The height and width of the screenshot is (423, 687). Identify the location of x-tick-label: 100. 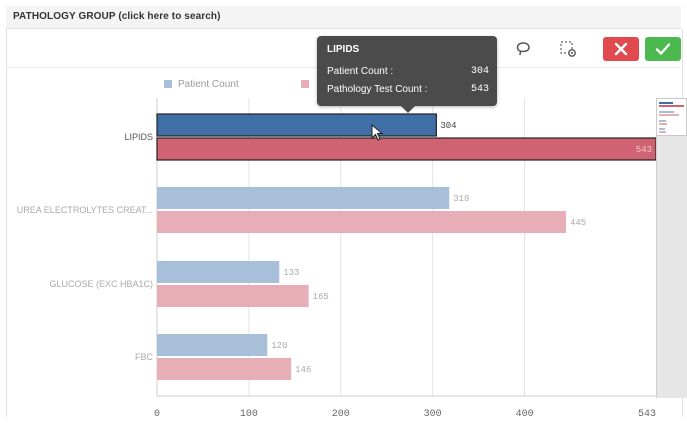
(249, 414).